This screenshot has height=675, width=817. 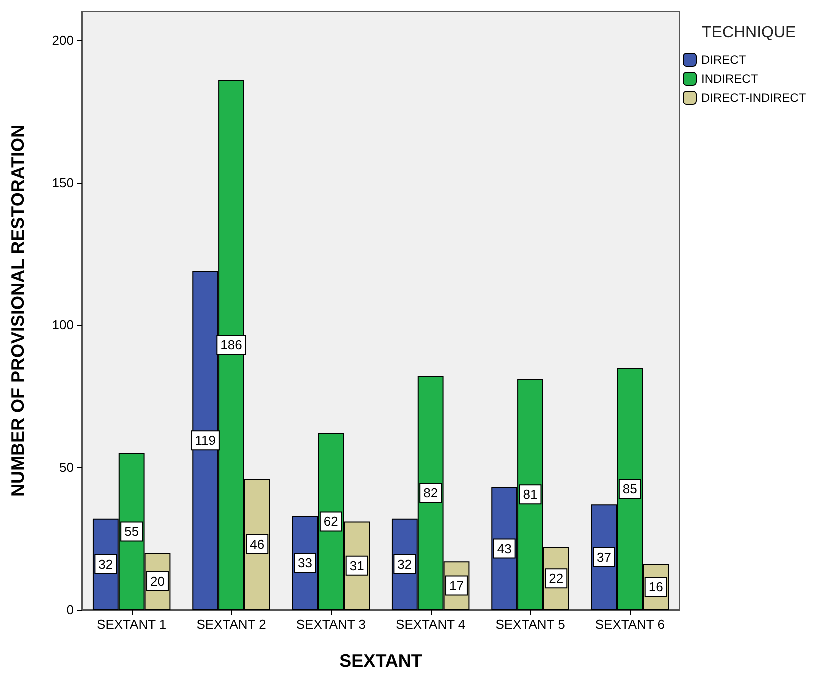 What do you see at coordinates (18, 311) in the screenshot?
I see `y-axis-title: NUMBER OF PROVISIONAL RESTORATION` at bounding box center [18, 311].